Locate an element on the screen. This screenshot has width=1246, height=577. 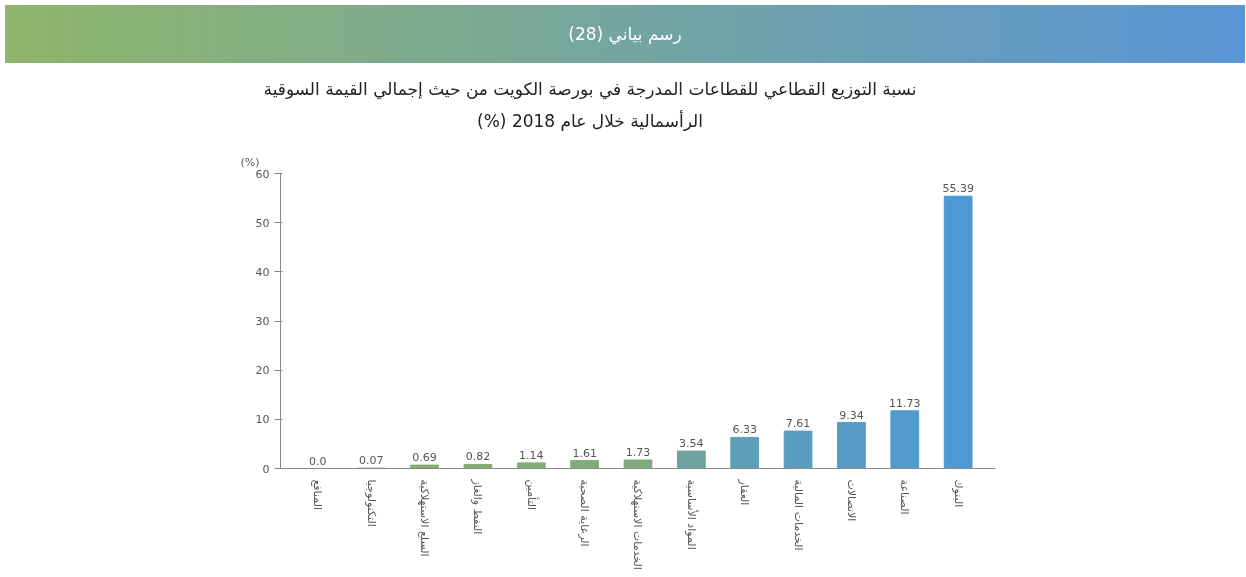
data-label: 6.33 is located at coordinates (744, 430).